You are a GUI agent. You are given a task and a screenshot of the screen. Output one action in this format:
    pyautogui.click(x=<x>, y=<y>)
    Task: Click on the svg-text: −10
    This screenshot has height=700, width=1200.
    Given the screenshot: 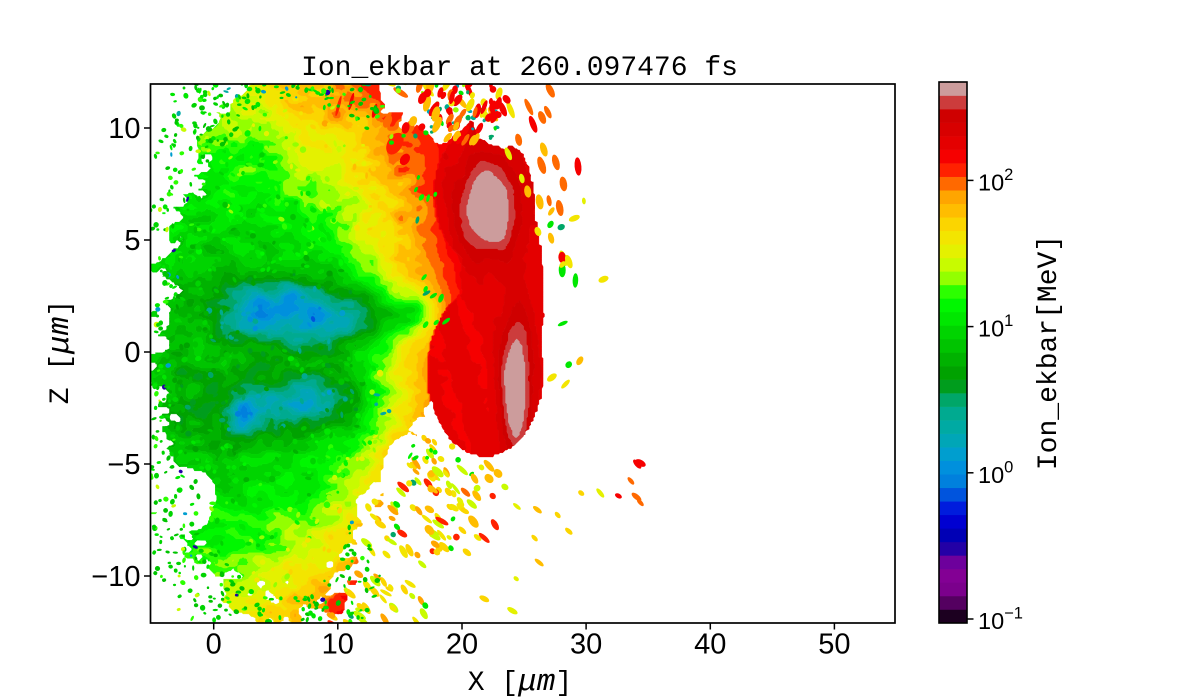 What is the action you would take?
    pyautogui.click(x=115, y=577)
    